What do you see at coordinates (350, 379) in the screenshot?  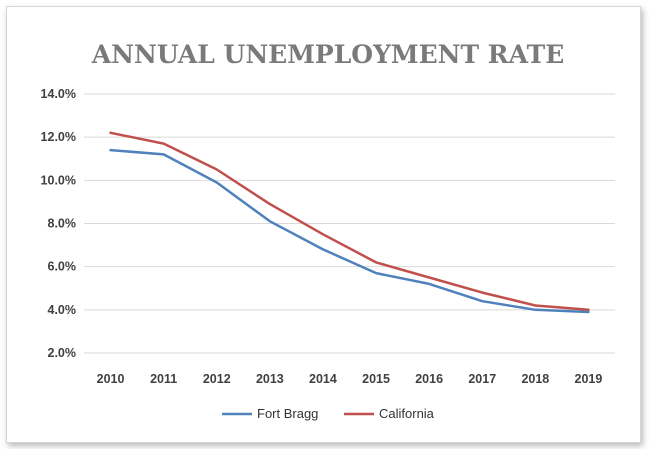 I see `x-axis-ticks: 2010 2011 2012 2013 2014 2015 2016 2017 2018 2019` at bounding box center [350, 379].